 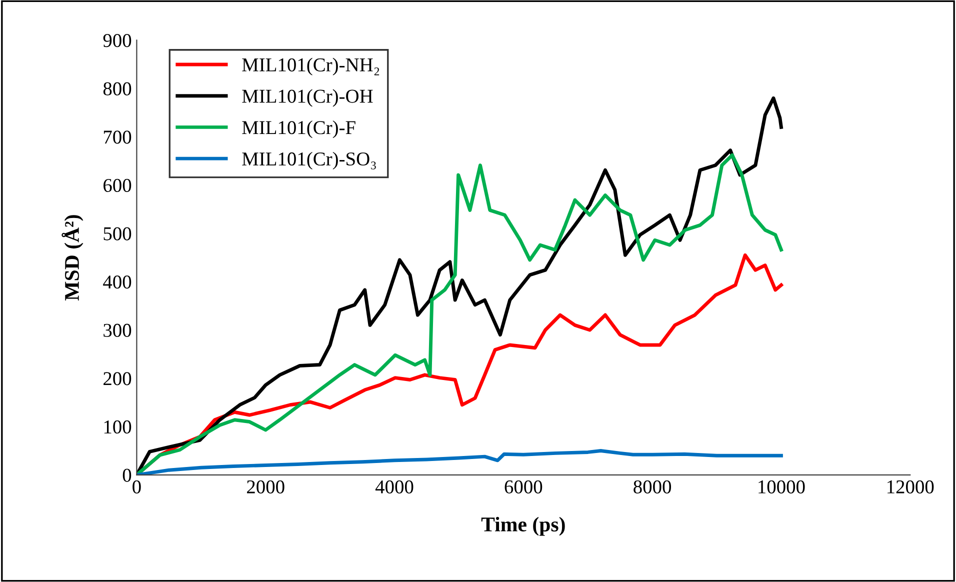 What do you see at coordinates (911, 487) in the screenshot?
I see `x-tick-label: 12000` at bounding box center [911, 487].